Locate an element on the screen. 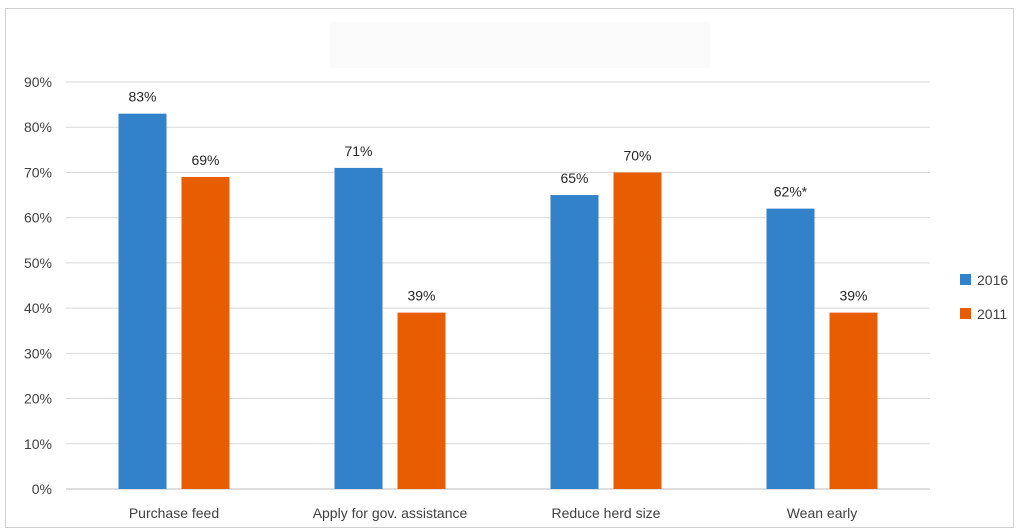 Image resolution: width=1017 pixels, height=531 pixels. x-tick-label: Apply for gov. assistance is located at coordinates (390, 513).